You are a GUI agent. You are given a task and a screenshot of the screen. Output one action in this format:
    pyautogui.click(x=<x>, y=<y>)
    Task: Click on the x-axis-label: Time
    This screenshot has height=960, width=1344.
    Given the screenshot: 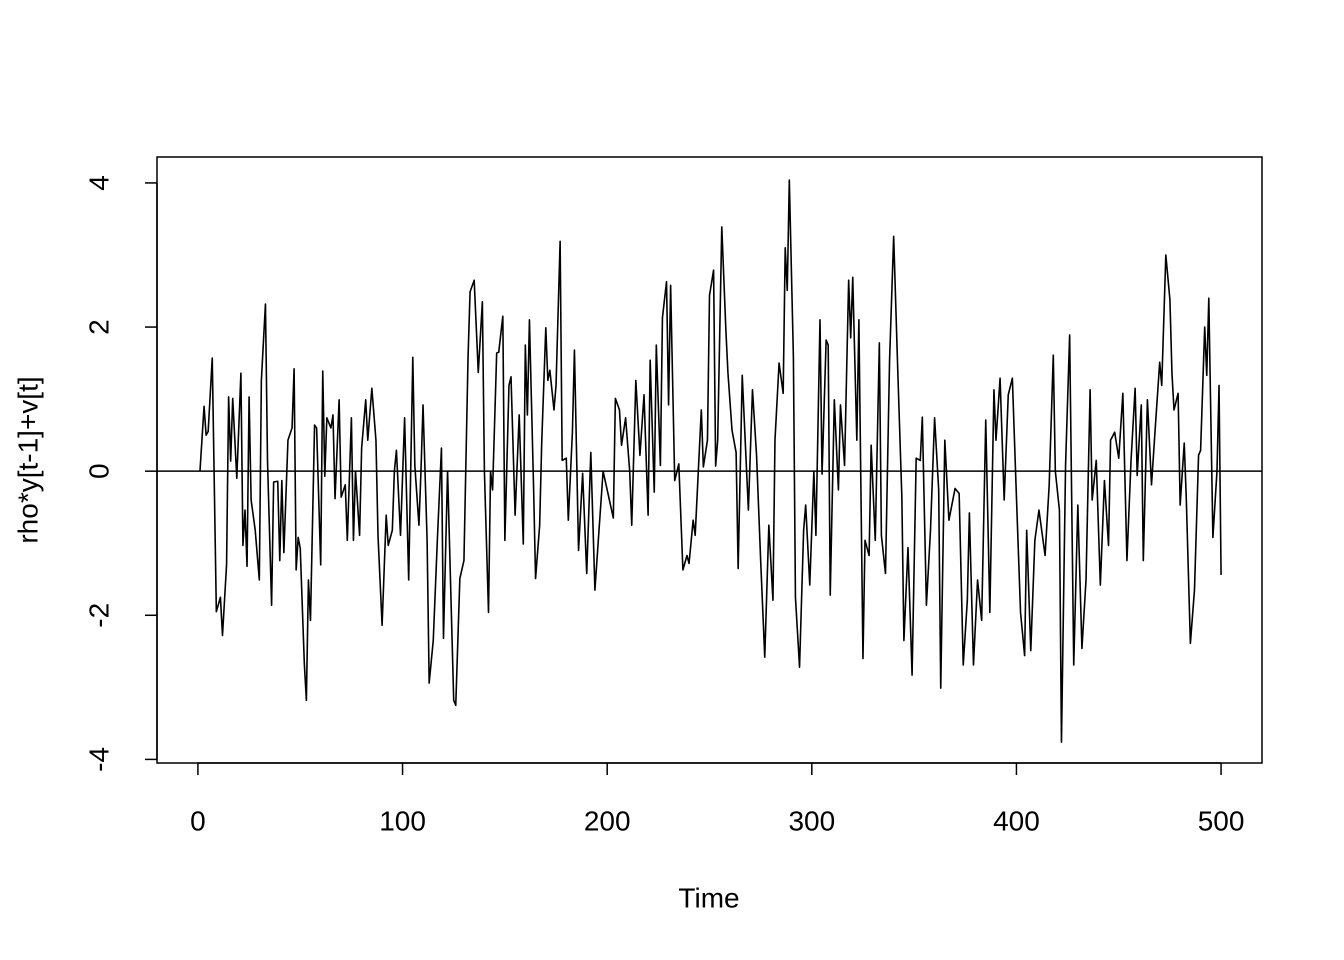 What is the action you would take?
    pyautogui.click(x=708, y=897)
    